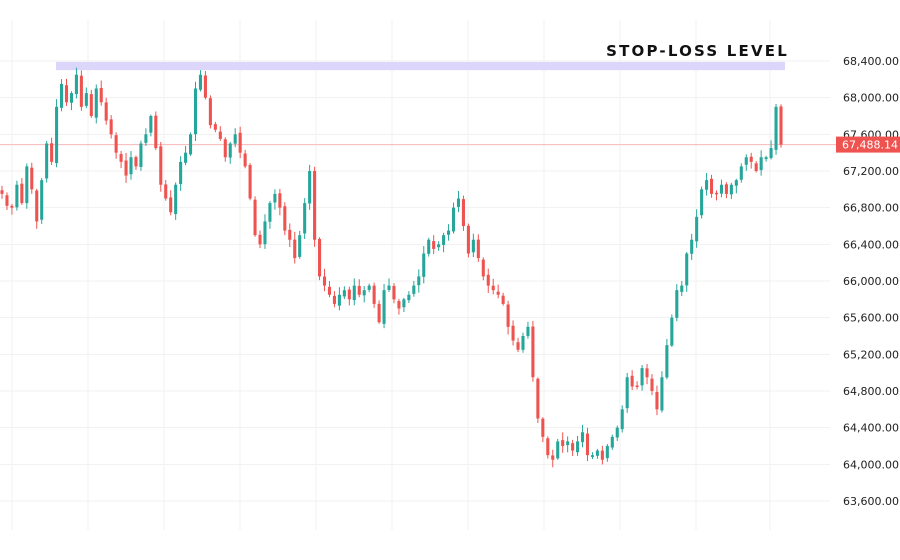 This screenshot has height=560, width=900. Describe the element at coordinates (871, 428) in the screenshot. I see `y-tick-label: 64,400.00` at that location.